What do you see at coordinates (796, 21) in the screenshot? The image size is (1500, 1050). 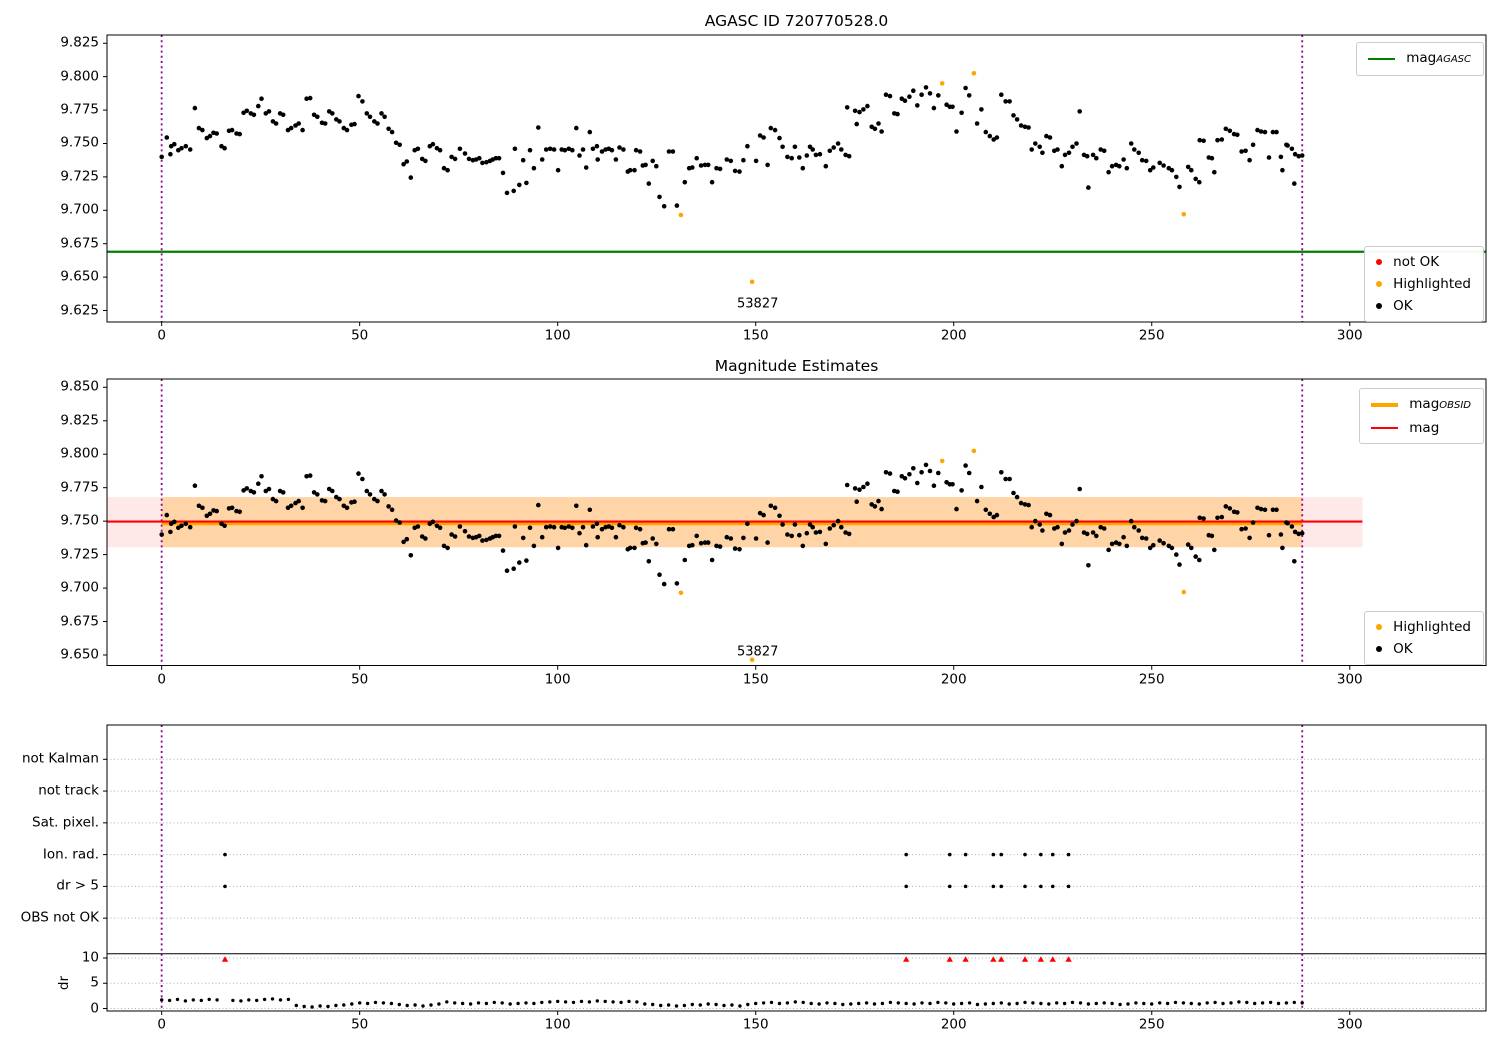 I see `top-plot-title: AGASC ID 720770528.0` at bounding box center [796, 21].